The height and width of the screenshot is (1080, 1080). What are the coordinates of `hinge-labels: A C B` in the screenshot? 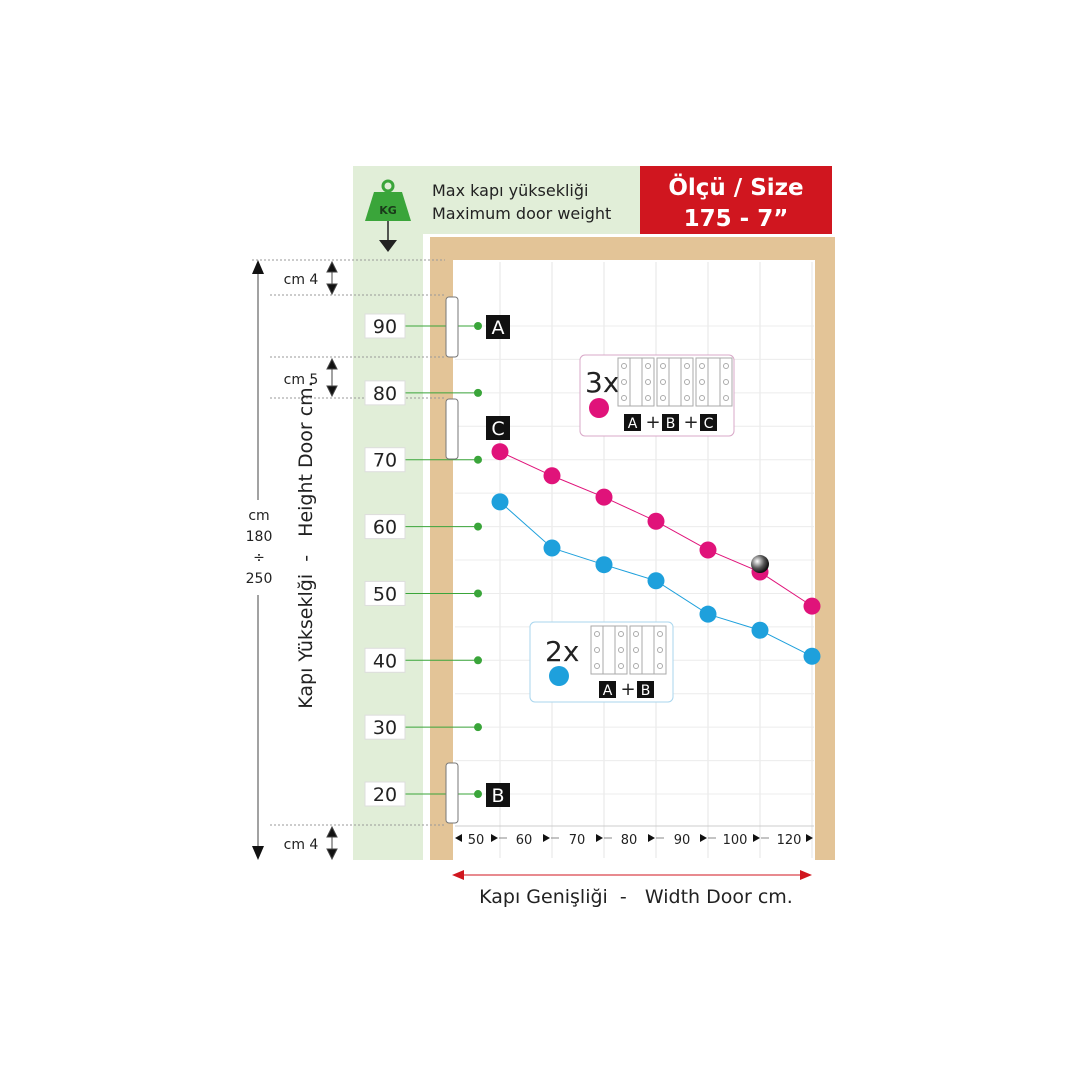 It's located at (498, 561).